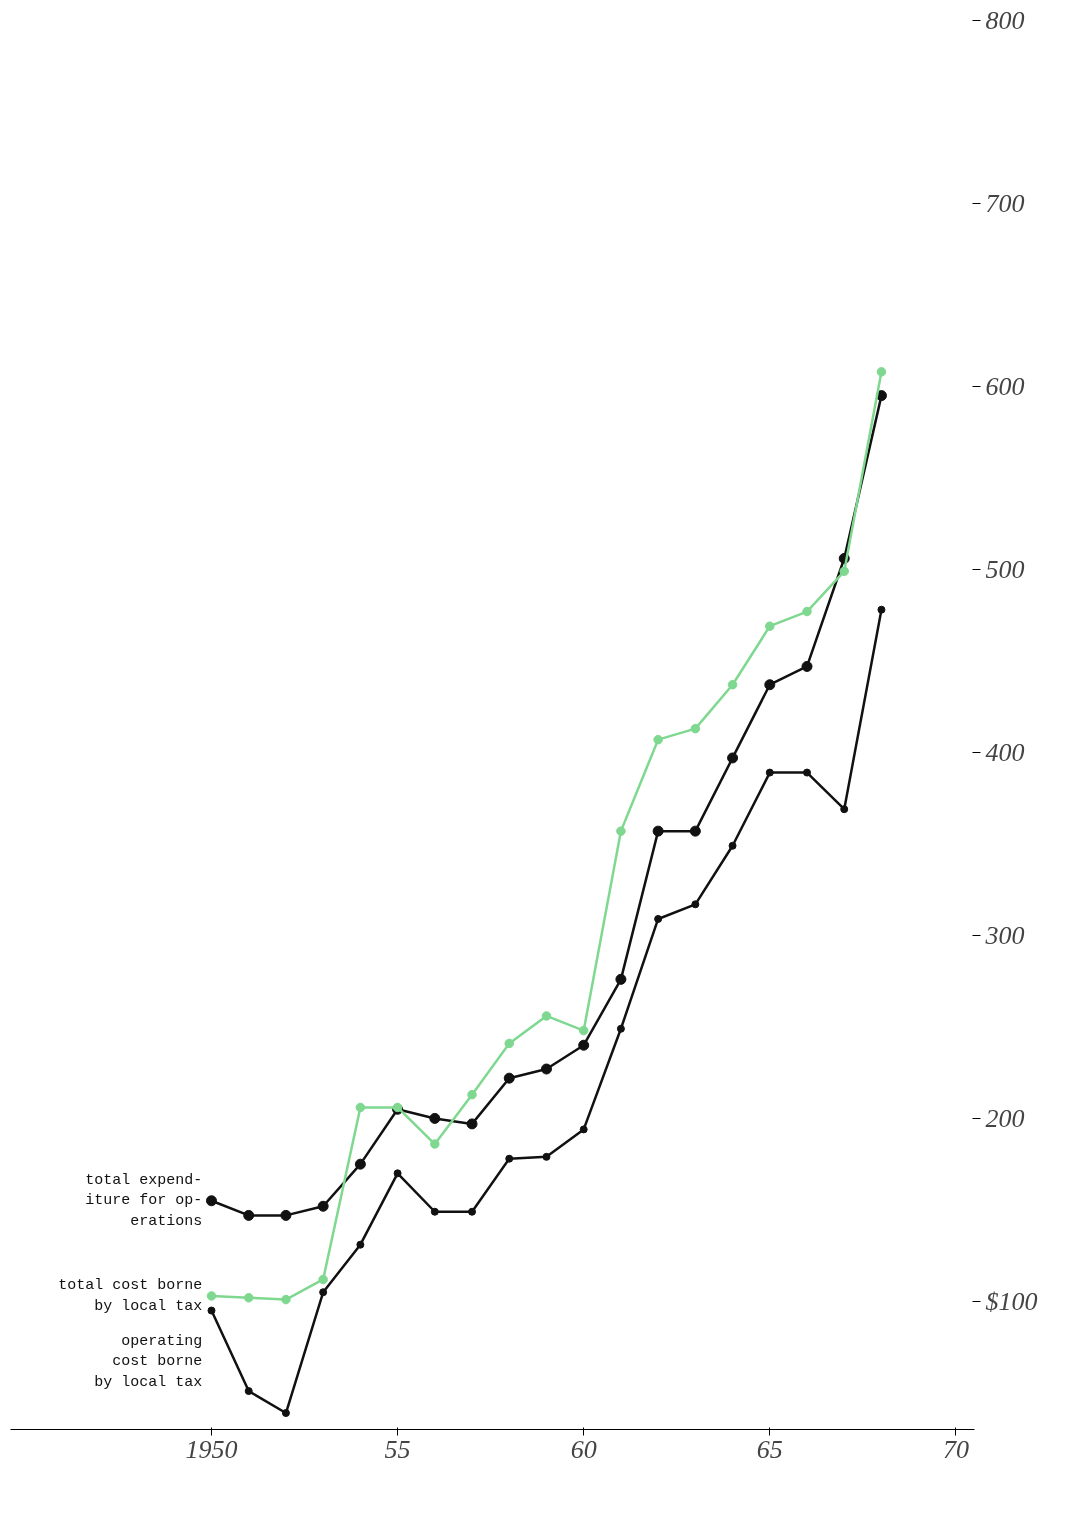  I want to click on x-tick-label: 55, so click(397, 1449).